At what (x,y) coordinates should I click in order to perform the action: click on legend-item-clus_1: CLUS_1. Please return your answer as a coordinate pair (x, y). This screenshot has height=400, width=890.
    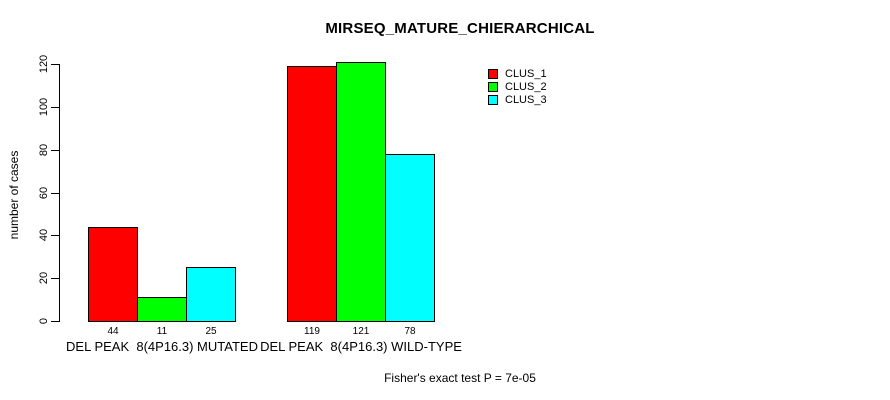
    Looking at the image, I should click on (517, 73).